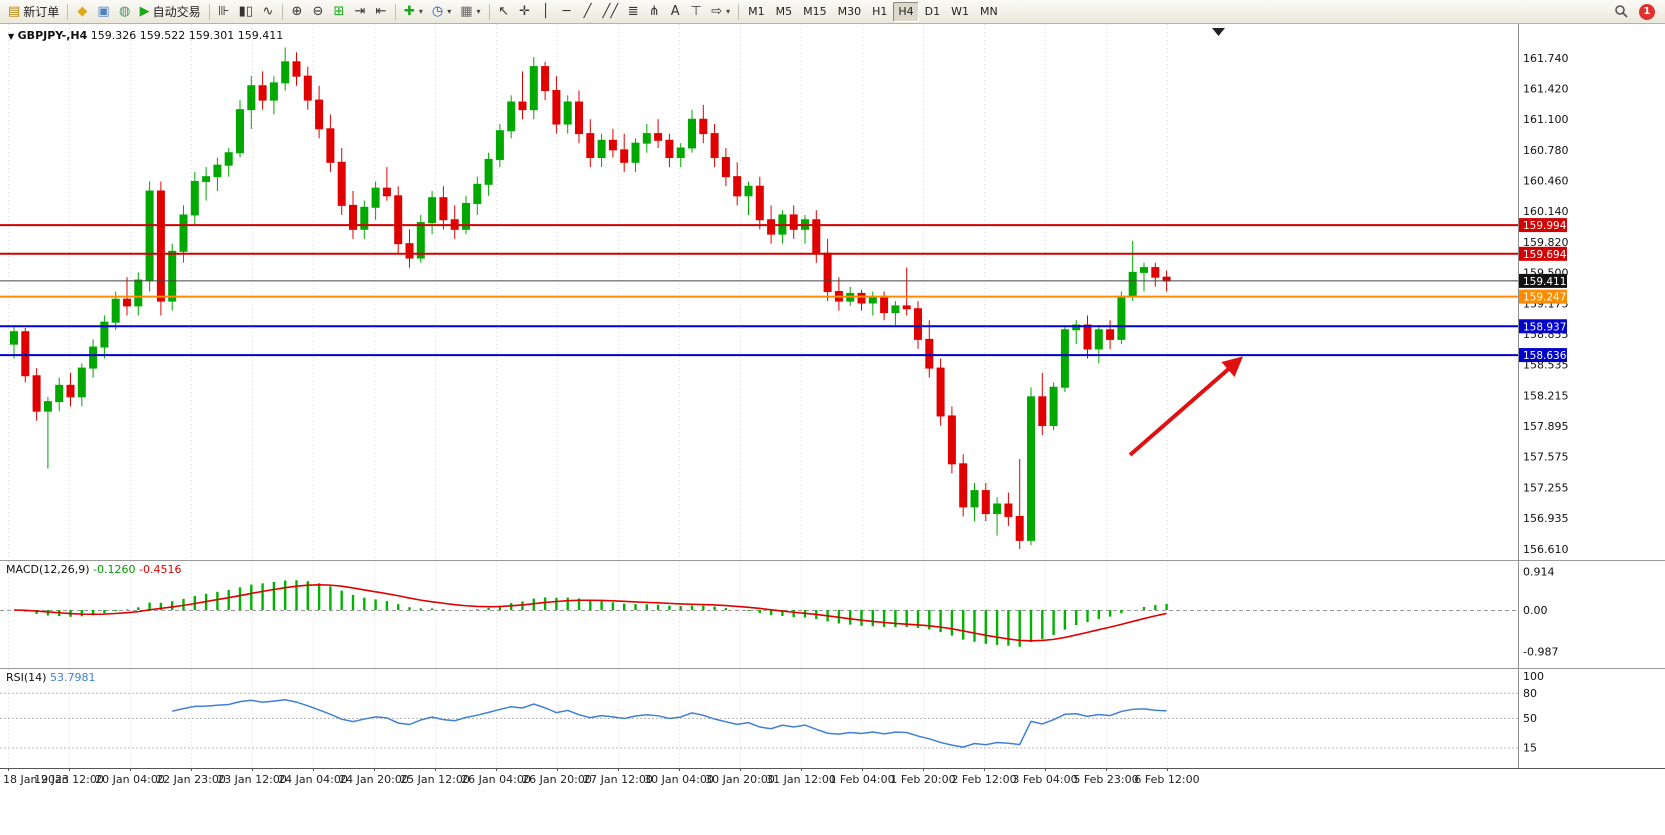  What do you see at coordinates (313, 779) in the screenshot?
I see `time-axis-label: 24 Jan 04:00` at bounding box center [313, 779].